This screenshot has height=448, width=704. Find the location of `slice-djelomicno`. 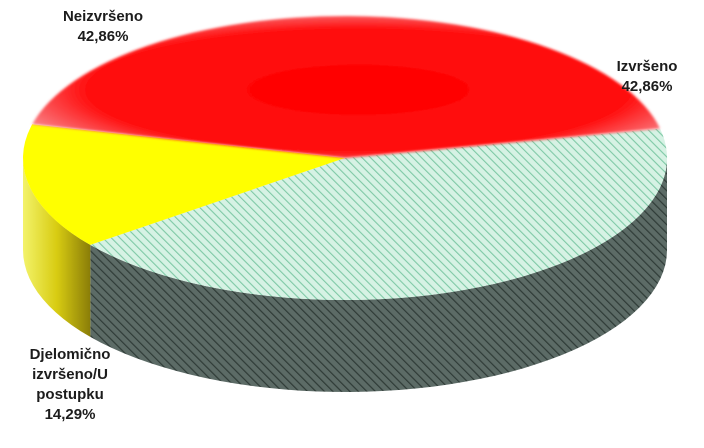

slice-djelomicno is located at coordinates (183, 184).